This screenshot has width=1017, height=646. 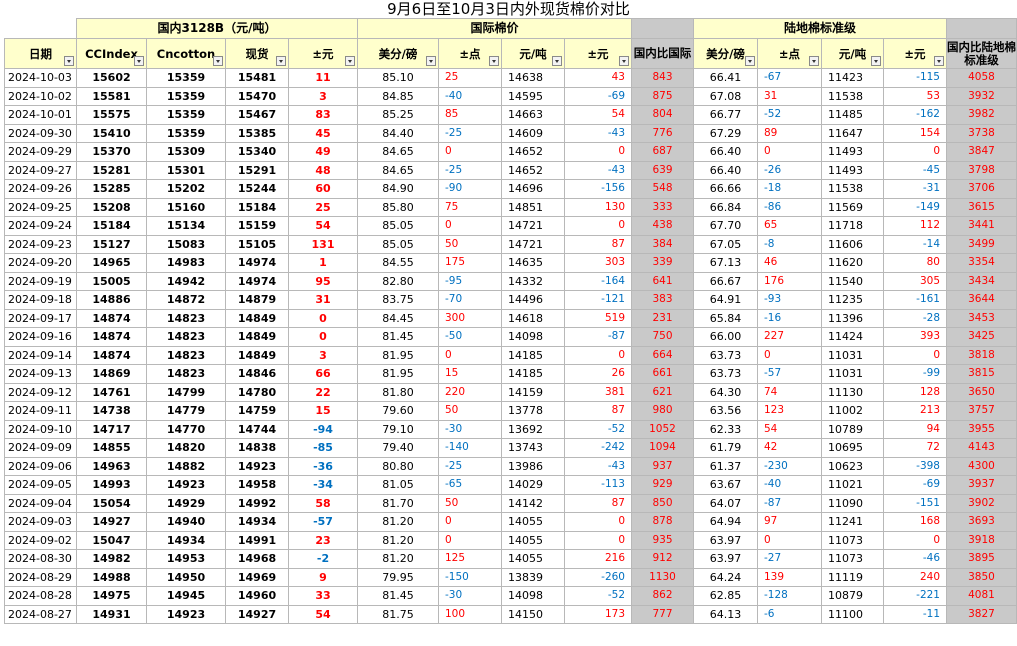 I want to click on cell-date: 2024-09-25, so click(x=40, y=207).